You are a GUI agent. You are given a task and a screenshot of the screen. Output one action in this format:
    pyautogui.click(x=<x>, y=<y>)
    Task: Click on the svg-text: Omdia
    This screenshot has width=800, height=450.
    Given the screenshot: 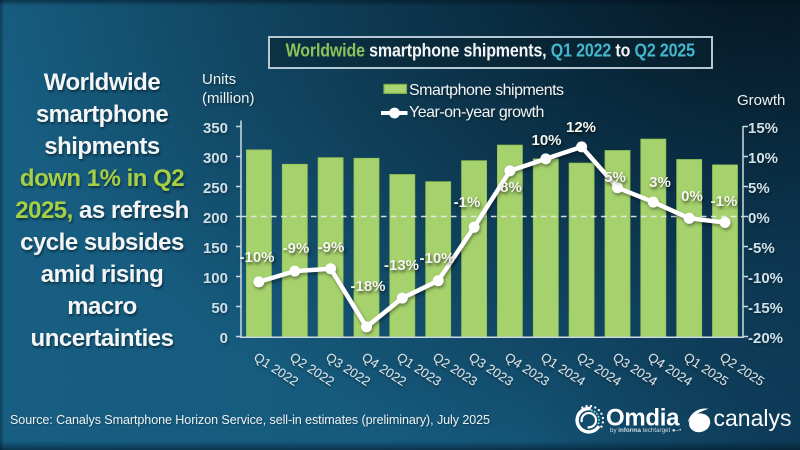 What is the action you would take?
    pyautogui.click(x=643, y=418)
    